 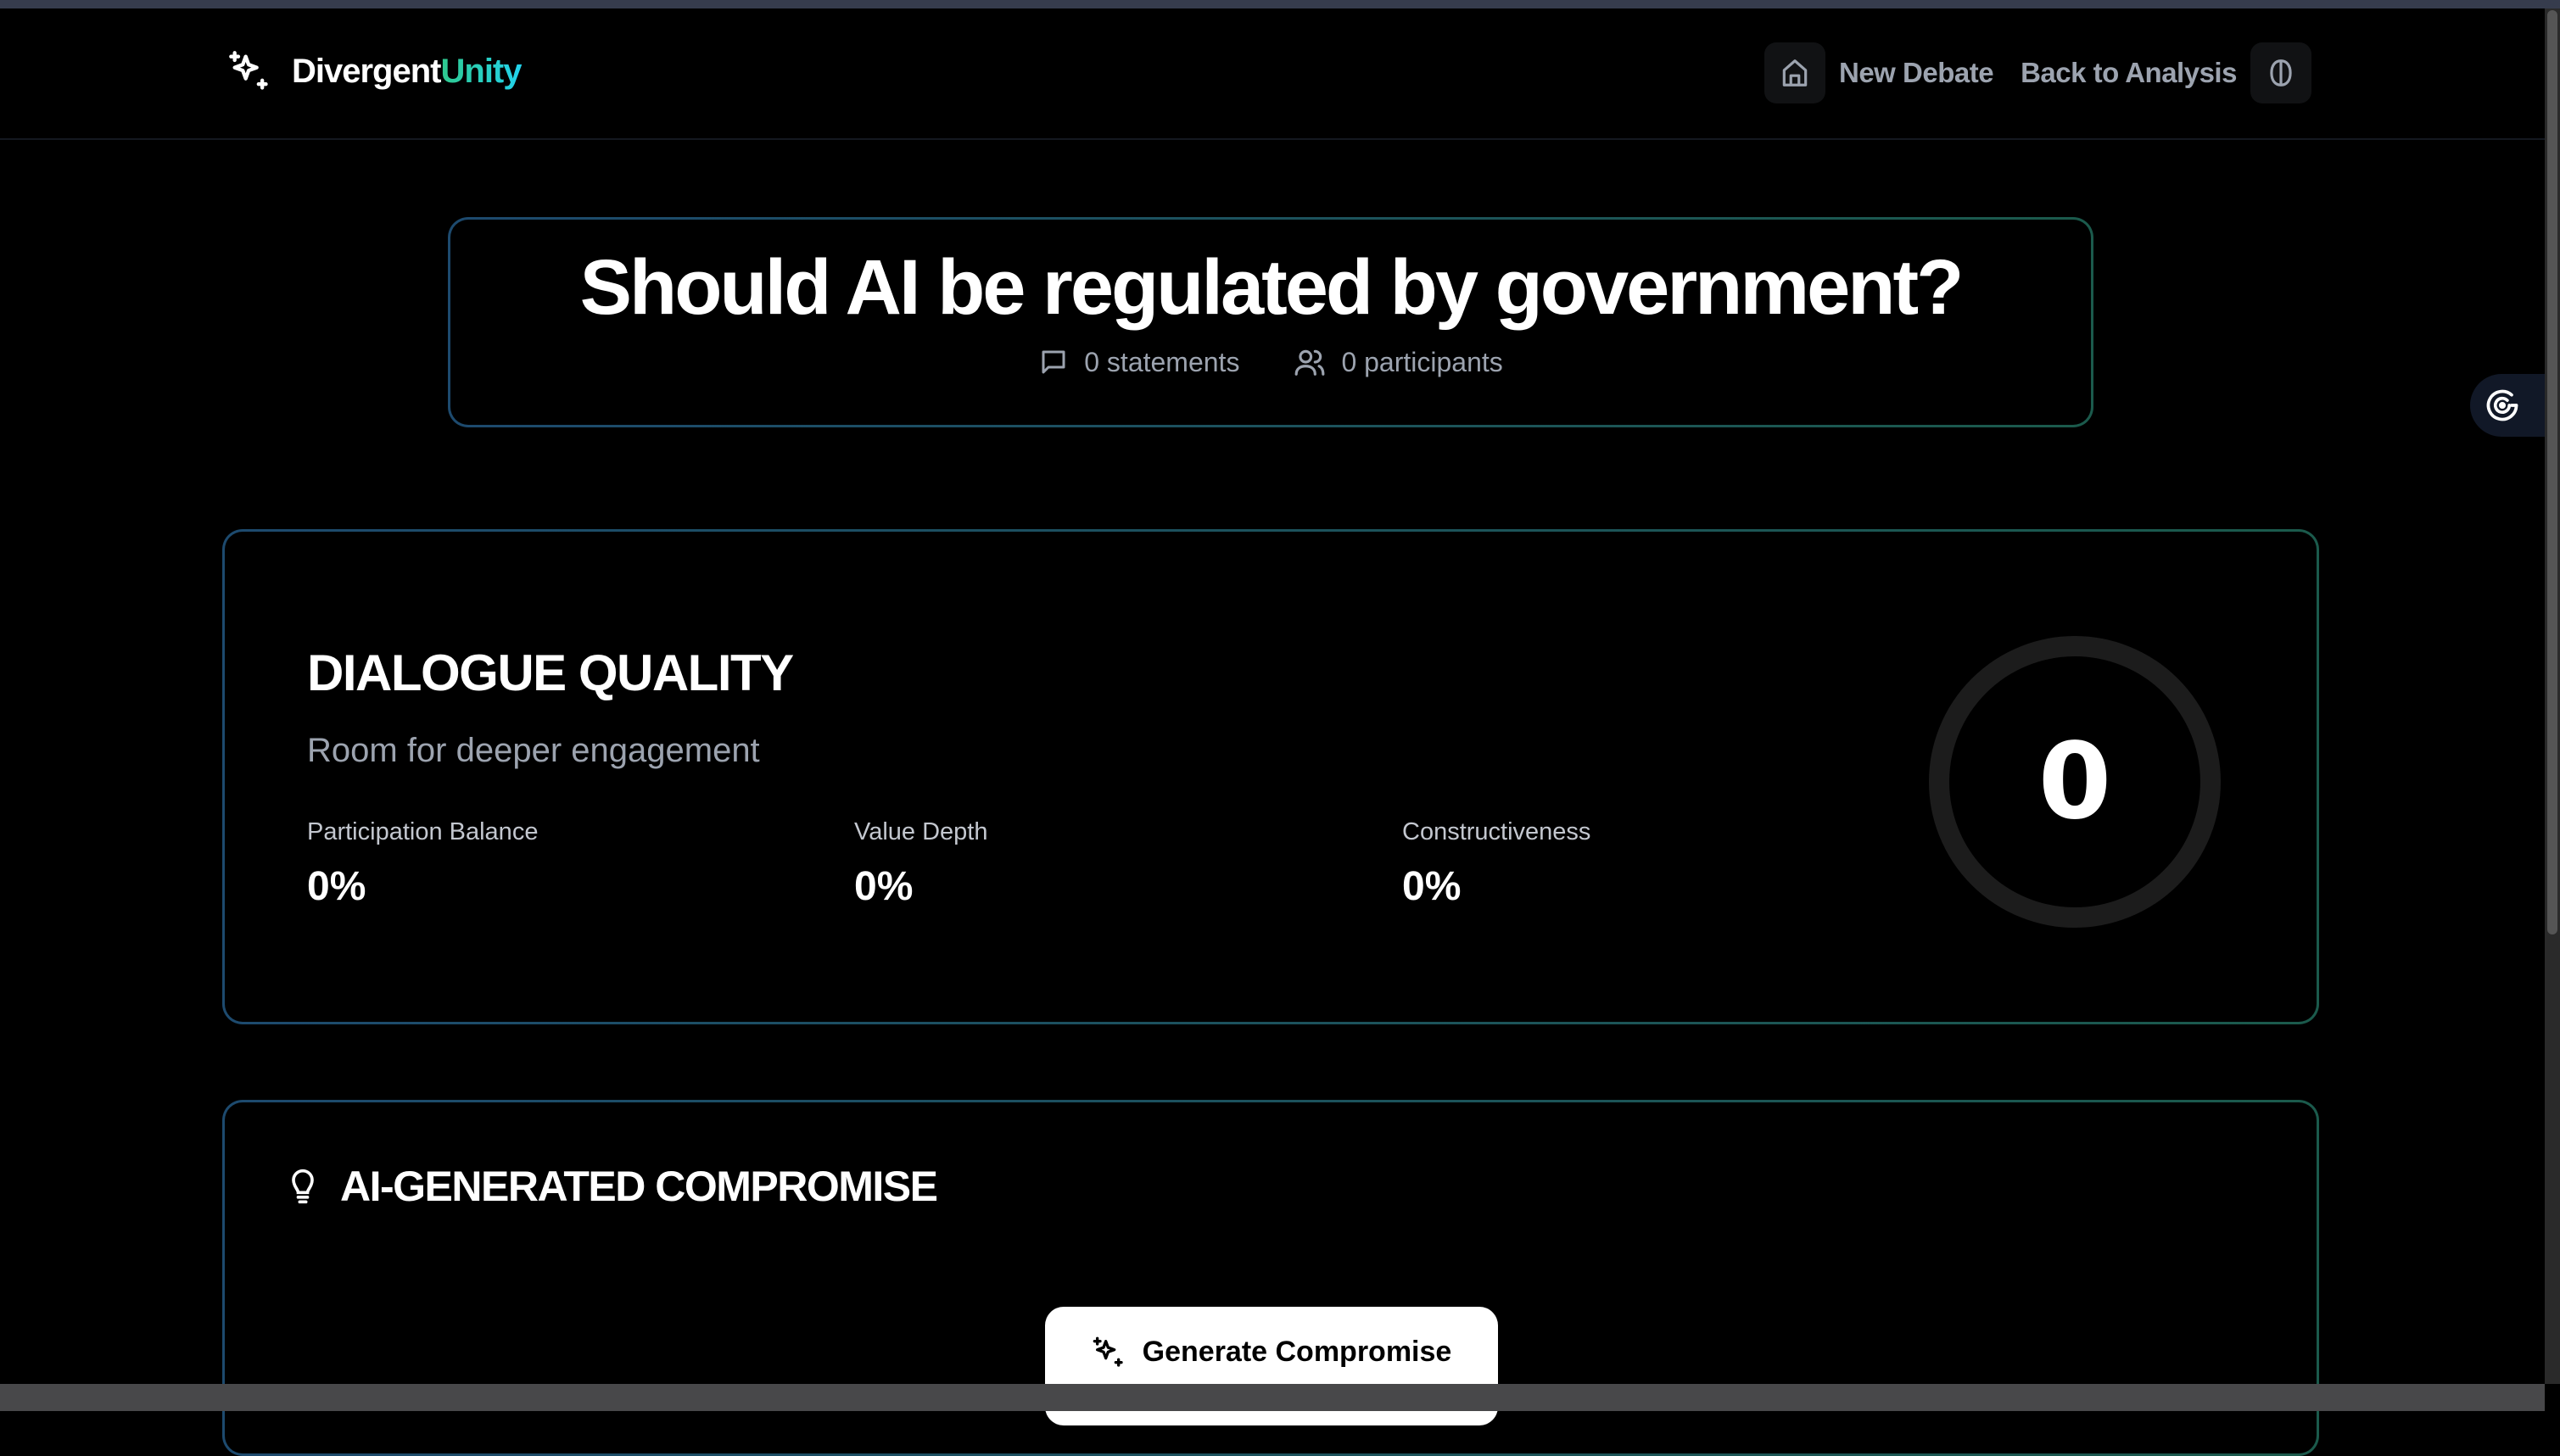 What do you see at coordinates (921, 831) in the screenshot?
I see `metric-label: Value Depth` at bounding box center [921, 831].